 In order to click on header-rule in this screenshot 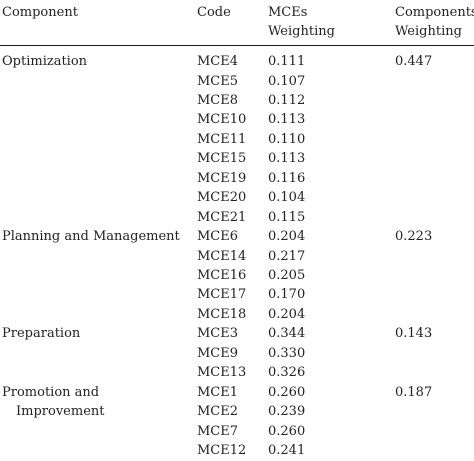, I will do `click(237, 45)`.